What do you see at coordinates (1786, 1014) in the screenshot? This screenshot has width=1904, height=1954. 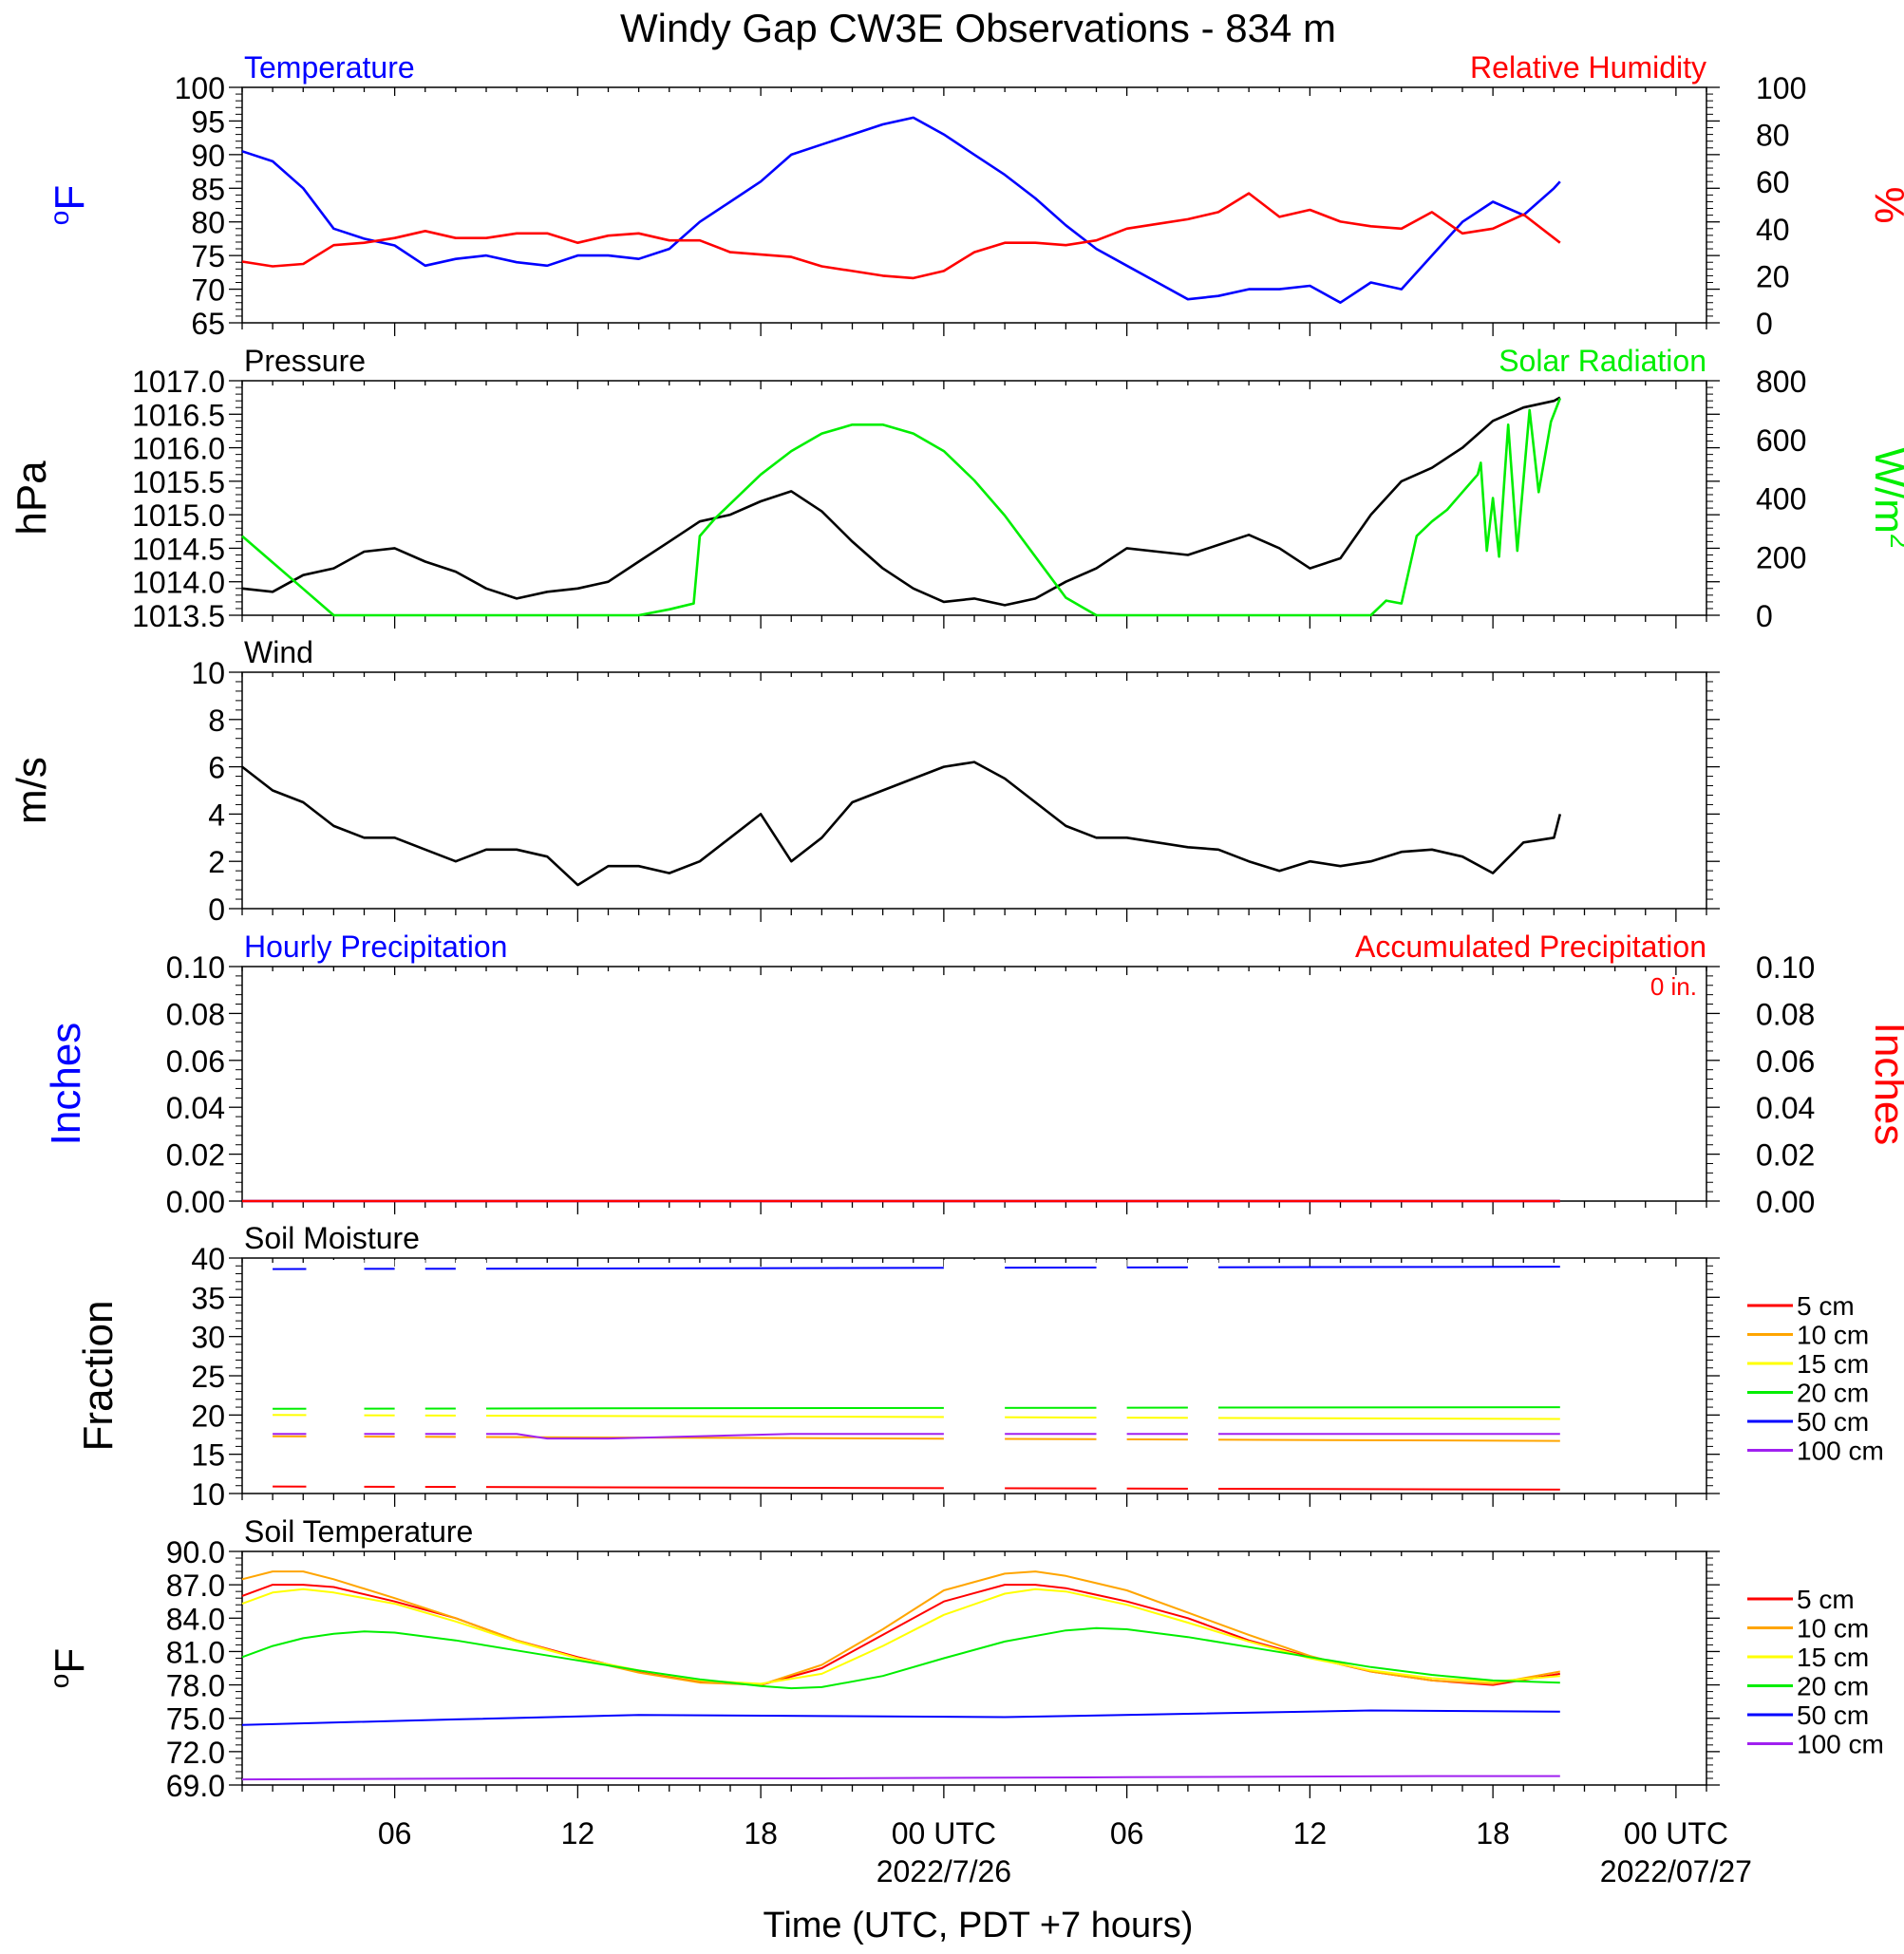 I see `y-right-tick-label: 0.08` at bounding box center [1786, 1014].